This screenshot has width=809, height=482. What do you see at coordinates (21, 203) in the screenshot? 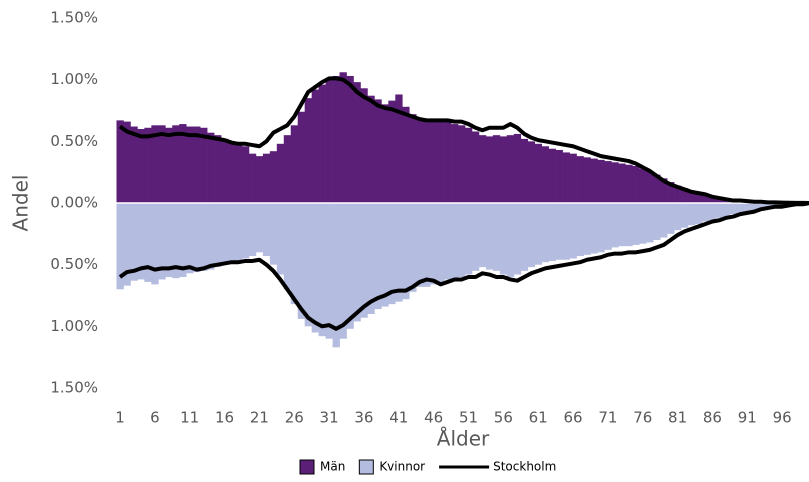
I see `y-axis-label: Andel` at bounding box center [21, 203].